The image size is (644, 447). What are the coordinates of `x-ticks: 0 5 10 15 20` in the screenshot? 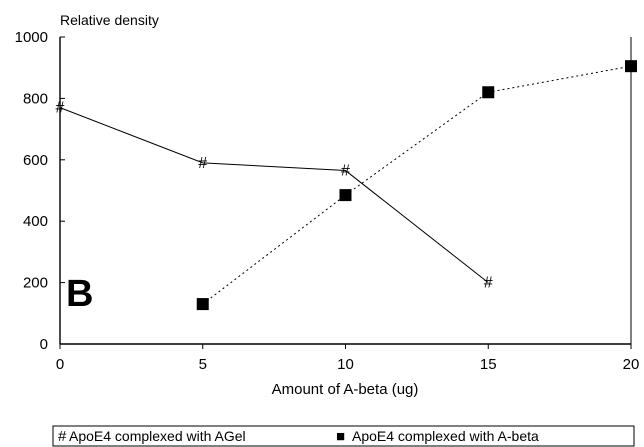 It's located at (348, 358).